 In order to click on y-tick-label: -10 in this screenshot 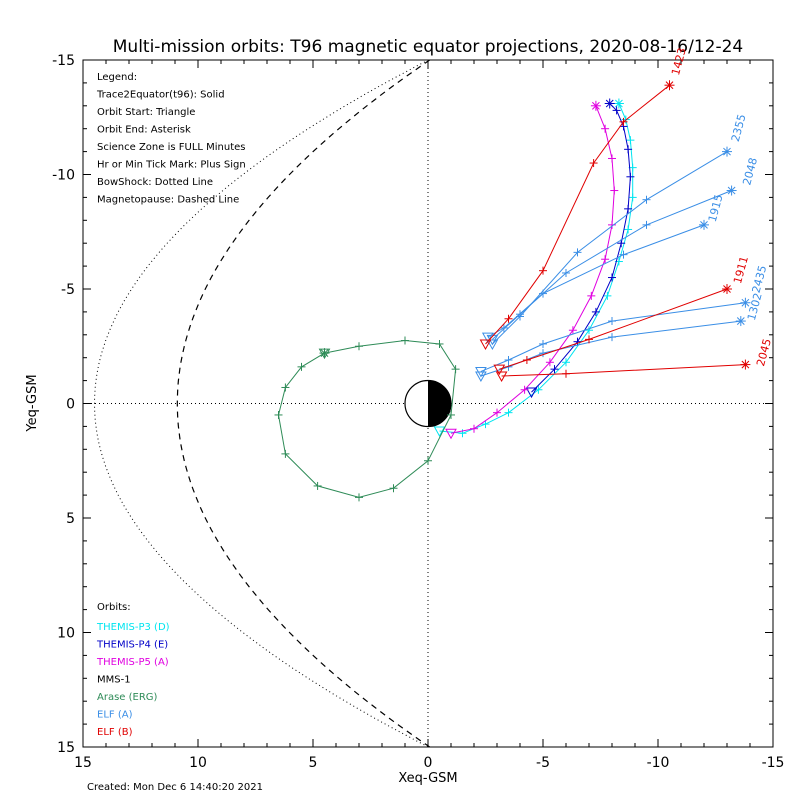, I will do `click(63, 176)`.